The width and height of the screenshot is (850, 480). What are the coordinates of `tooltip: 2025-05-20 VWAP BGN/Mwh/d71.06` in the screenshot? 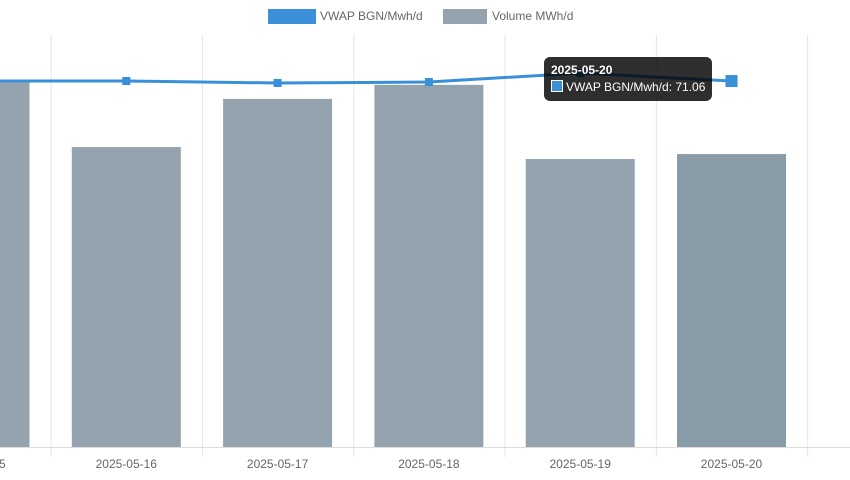 It's located at (628, 79).